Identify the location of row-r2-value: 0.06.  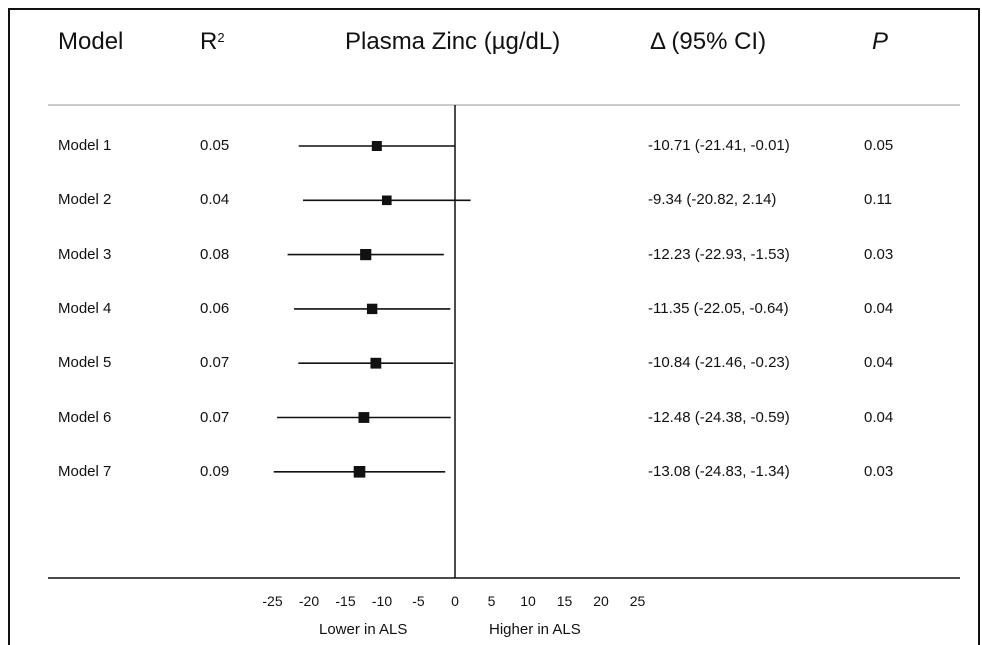
(215, 308).